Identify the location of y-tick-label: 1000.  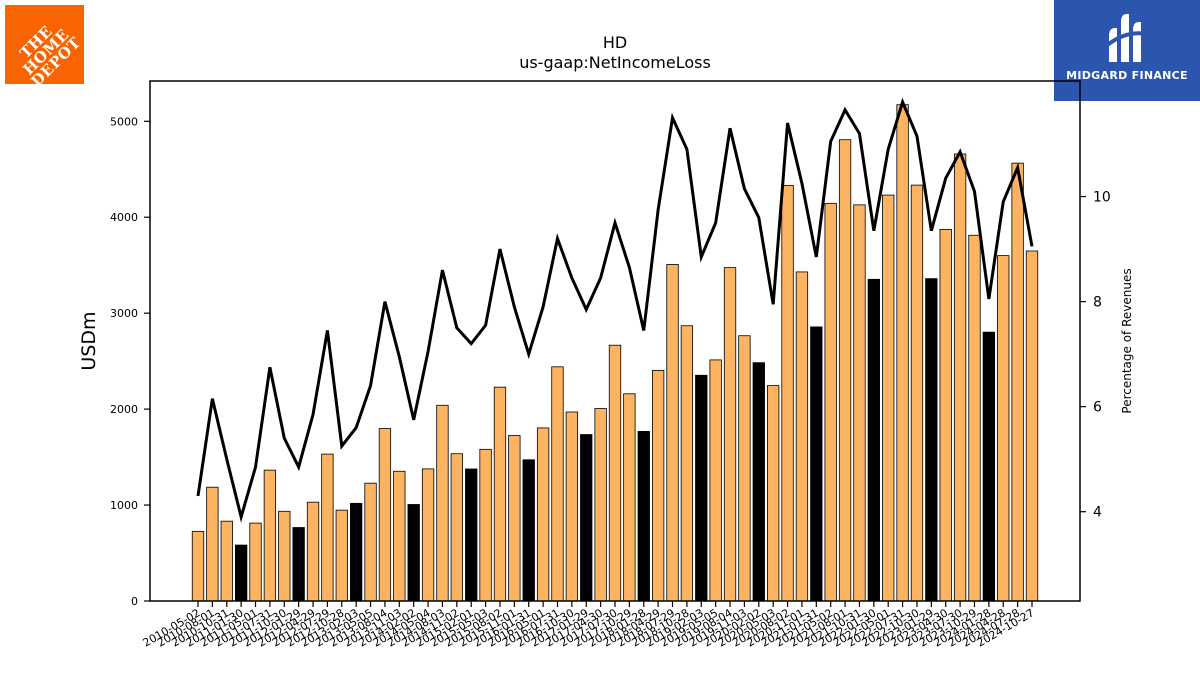
(124, 505).